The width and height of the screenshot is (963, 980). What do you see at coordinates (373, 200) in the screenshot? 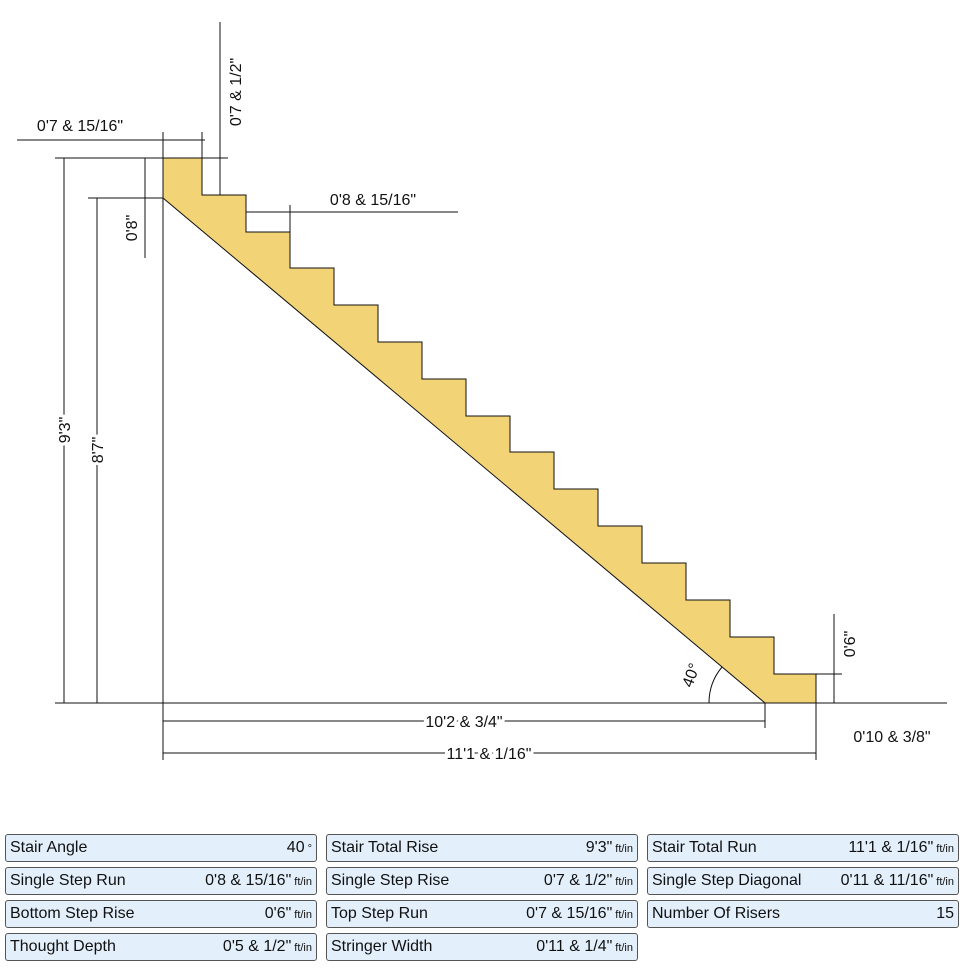
I see `dim-label: 0'8 & 15/16"` at bounding box center [373, 200].